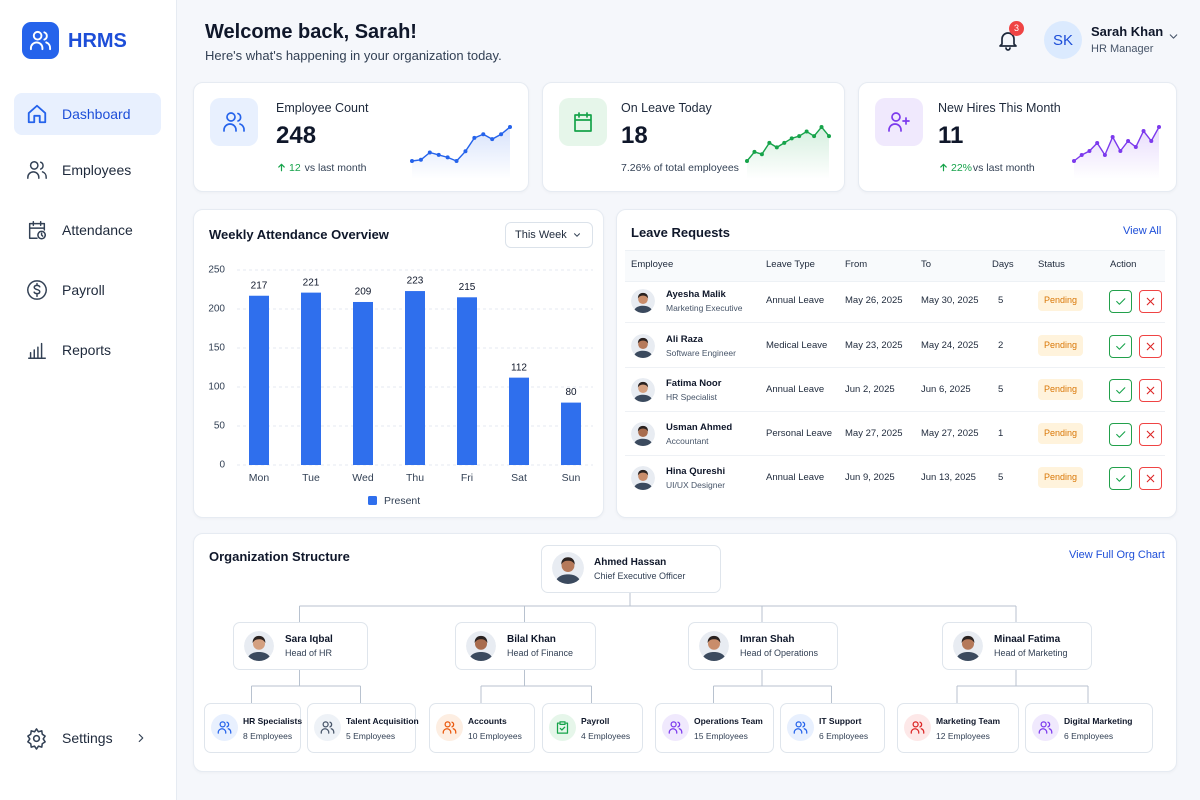 The height and width of the screenshot is (800, 1200). I want to click on nav-item: Employees, so click(87, 170).